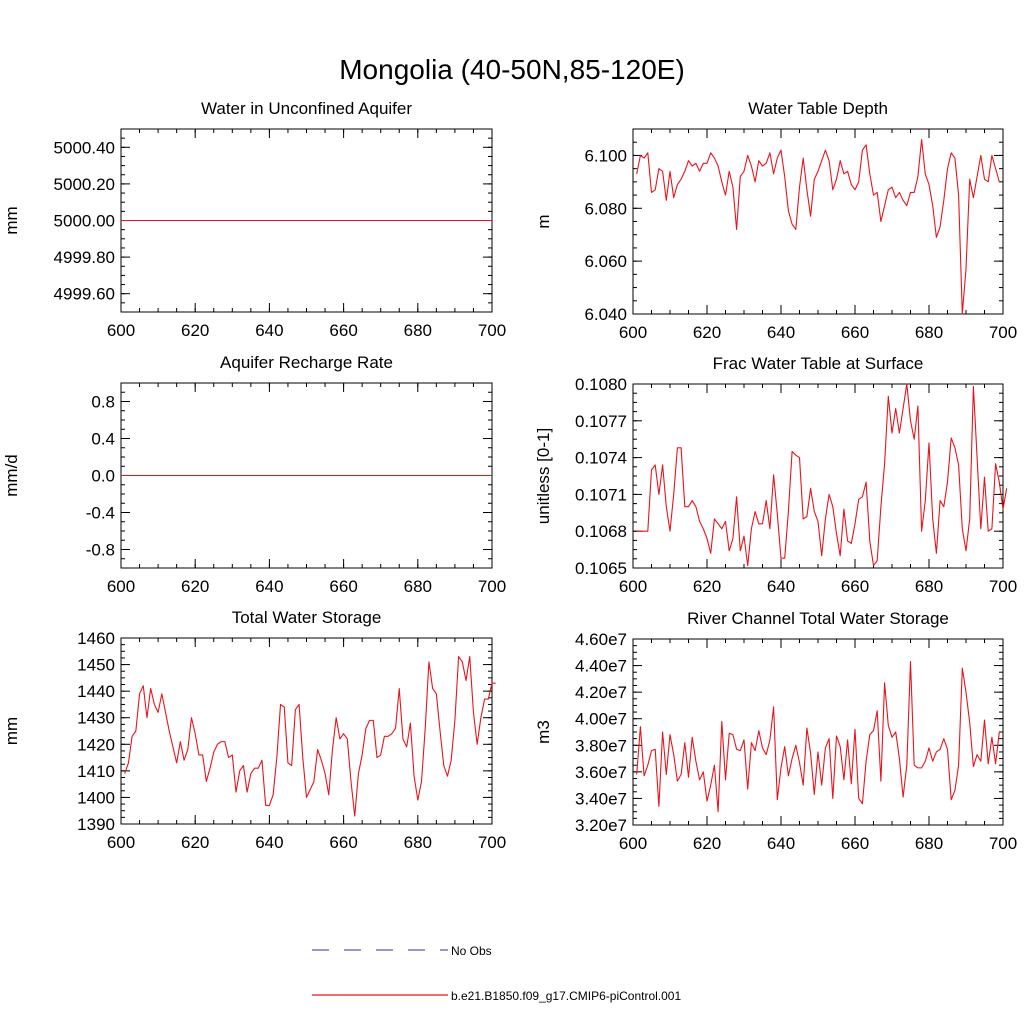  I want to click on y-tick-label: 4.20e7, so click(601, 692).